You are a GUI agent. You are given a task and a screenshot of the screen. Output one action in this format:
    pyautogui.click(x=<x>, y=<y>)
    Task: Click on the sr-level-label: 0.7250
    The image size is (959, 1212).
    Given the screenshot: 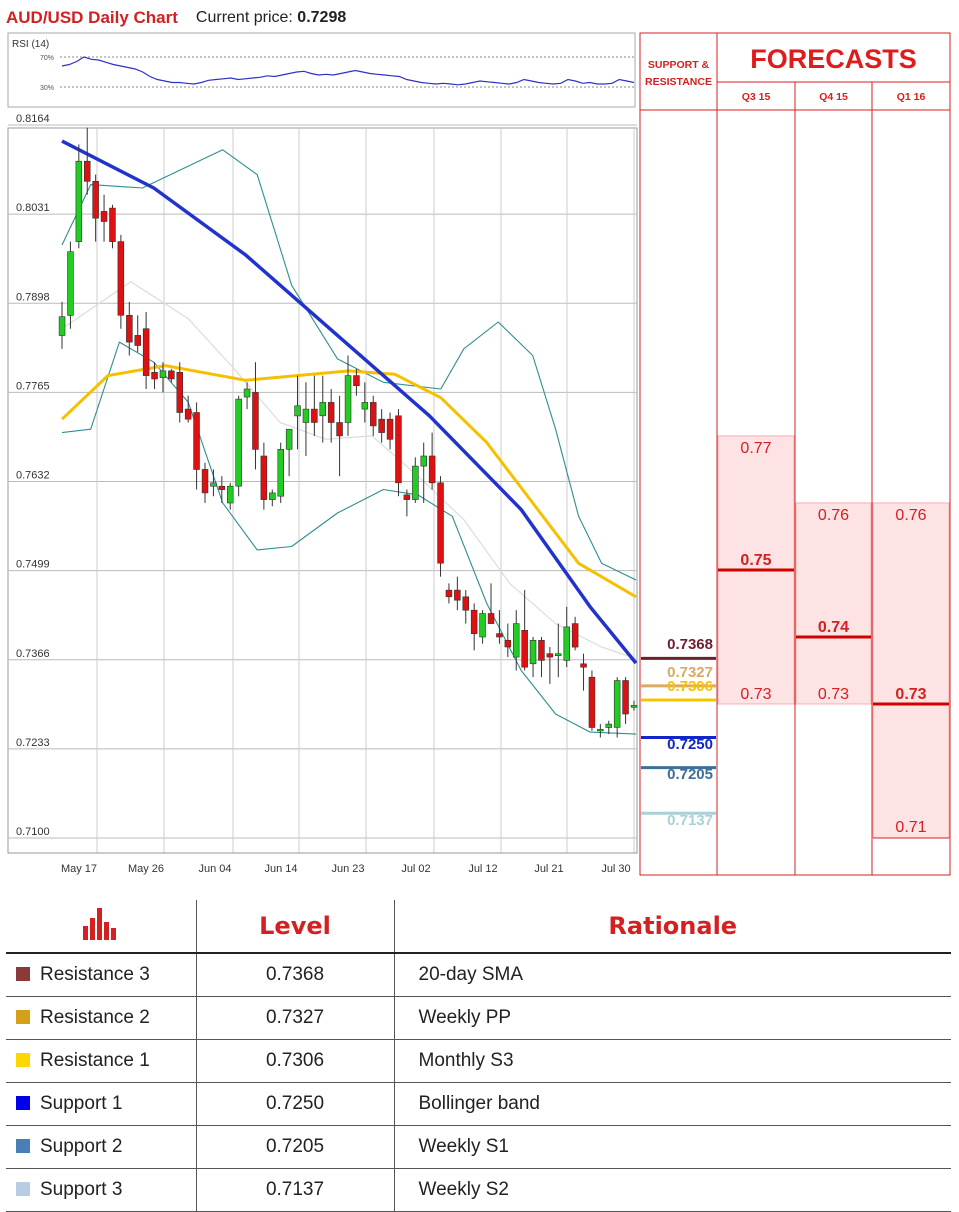 What is the action you would take?
    pyautogui.click(x=690, y=744)
    